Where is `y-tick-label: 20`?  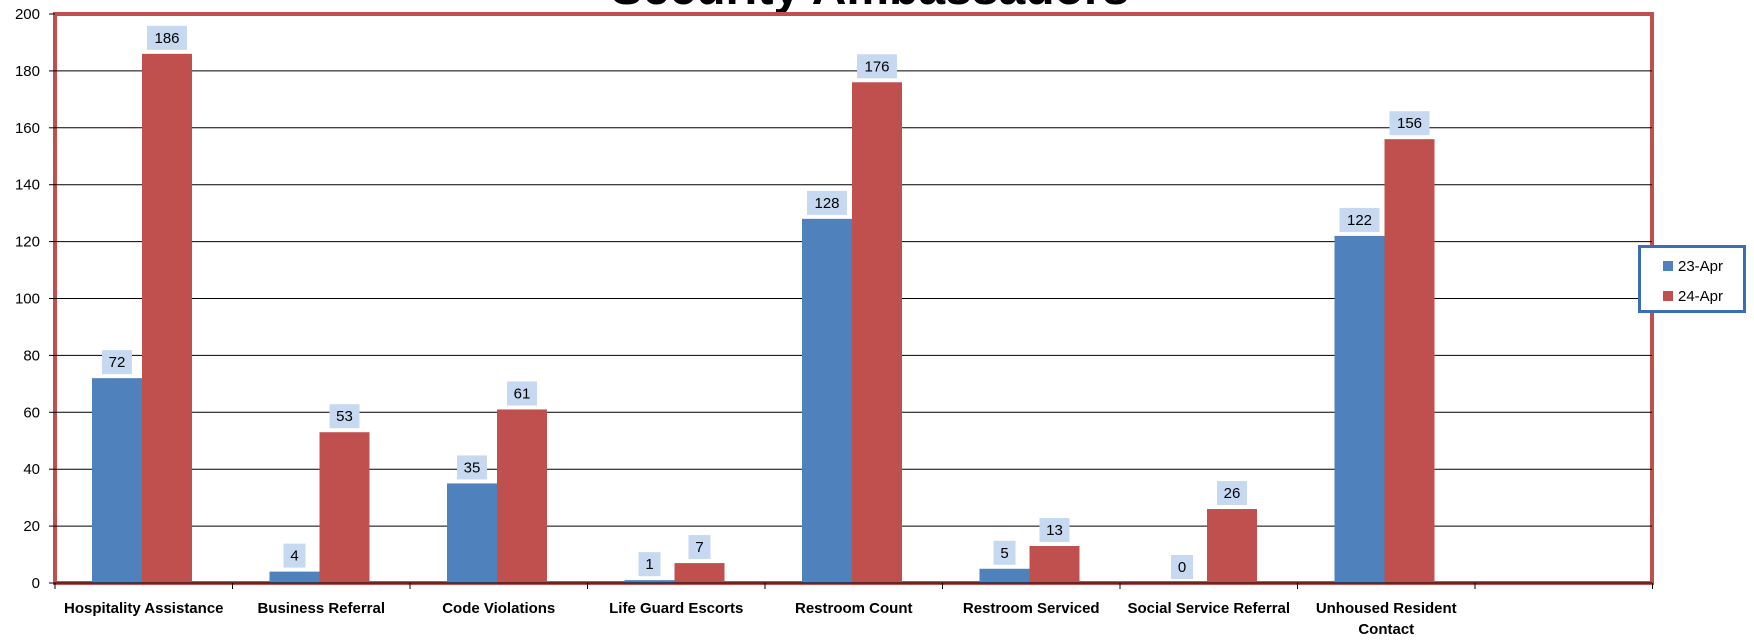 y-tick-label: 20 is located at coordinates (31, 526).